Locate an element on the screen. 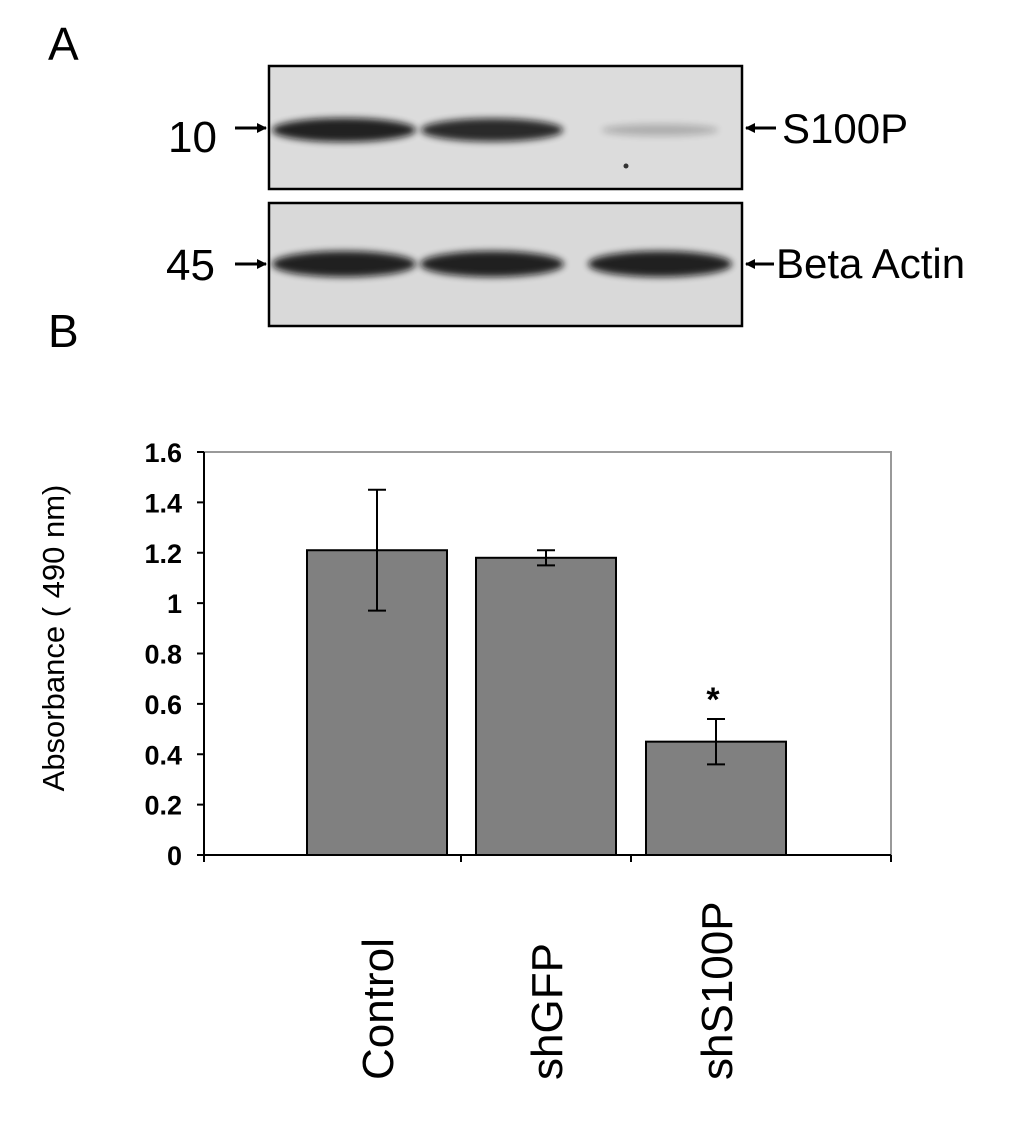  category-label-shs100p: shS100P is located at coordinates (717, 990).